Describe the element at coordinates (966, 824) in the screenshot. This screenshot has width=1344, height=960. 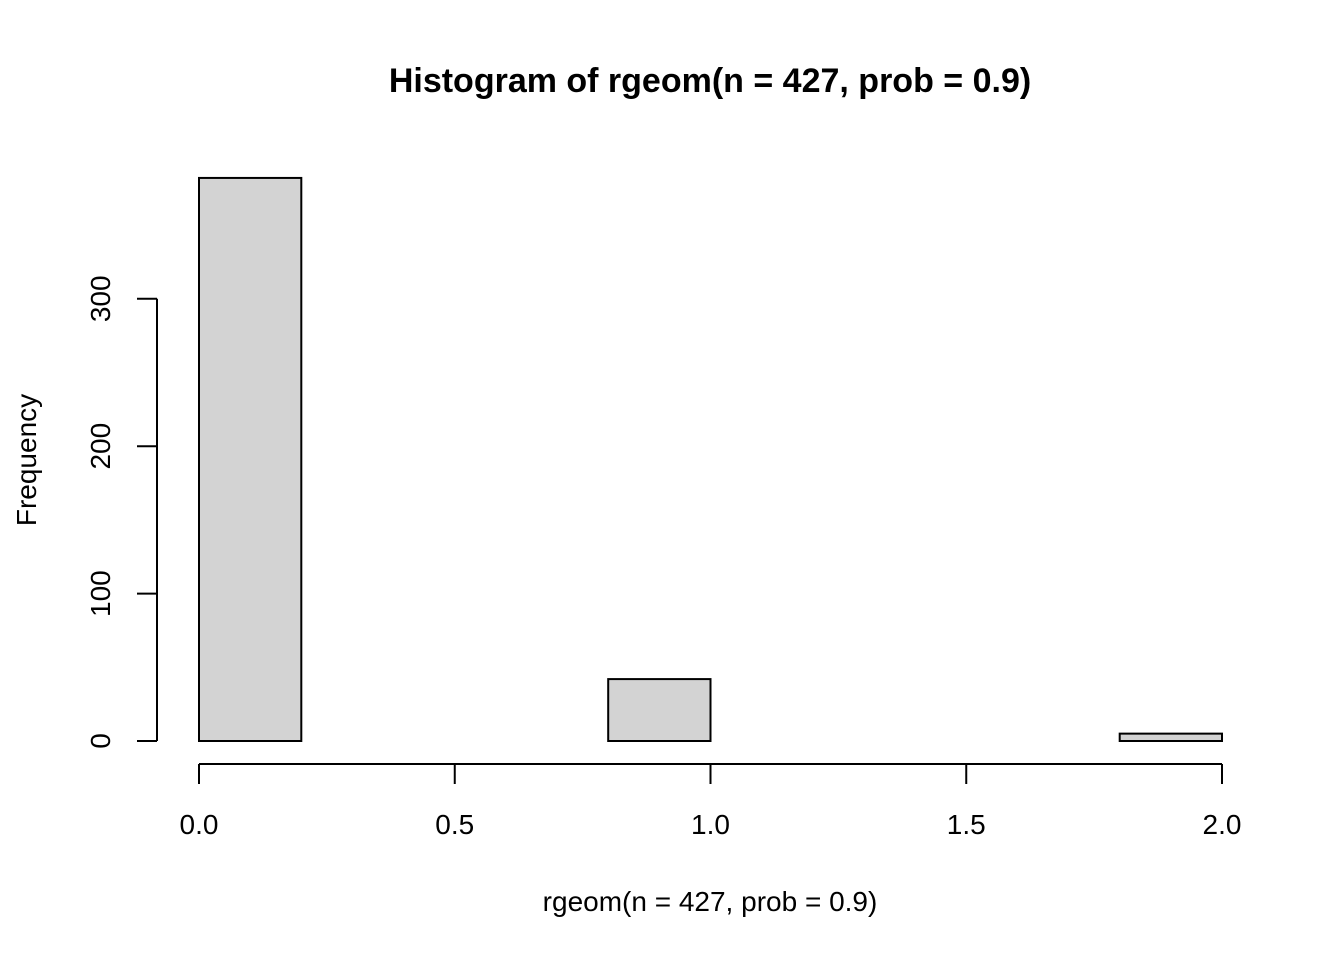
I see `x-tick-label: 1.5` at that location.